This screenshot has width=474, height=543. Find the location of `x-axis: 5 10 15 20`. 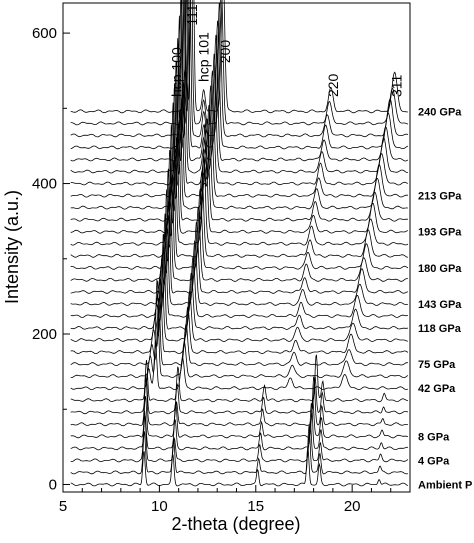

x-axis: 5 10 15 20 is located at coordinates (235, 500).